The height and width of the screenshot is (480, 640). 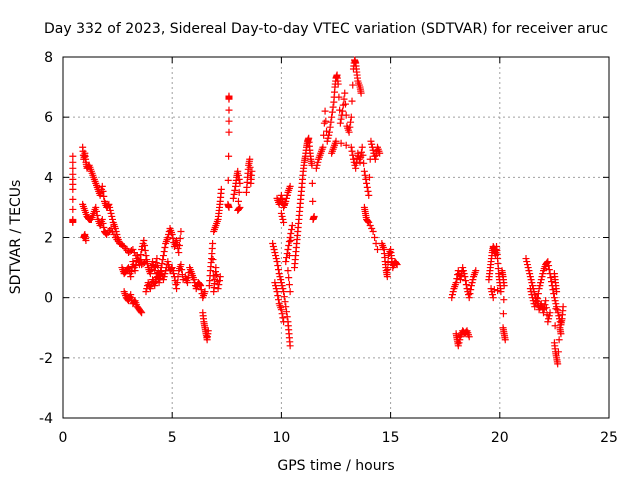 I want to click on x-tick-label: 10, so click(x=281, y=438).